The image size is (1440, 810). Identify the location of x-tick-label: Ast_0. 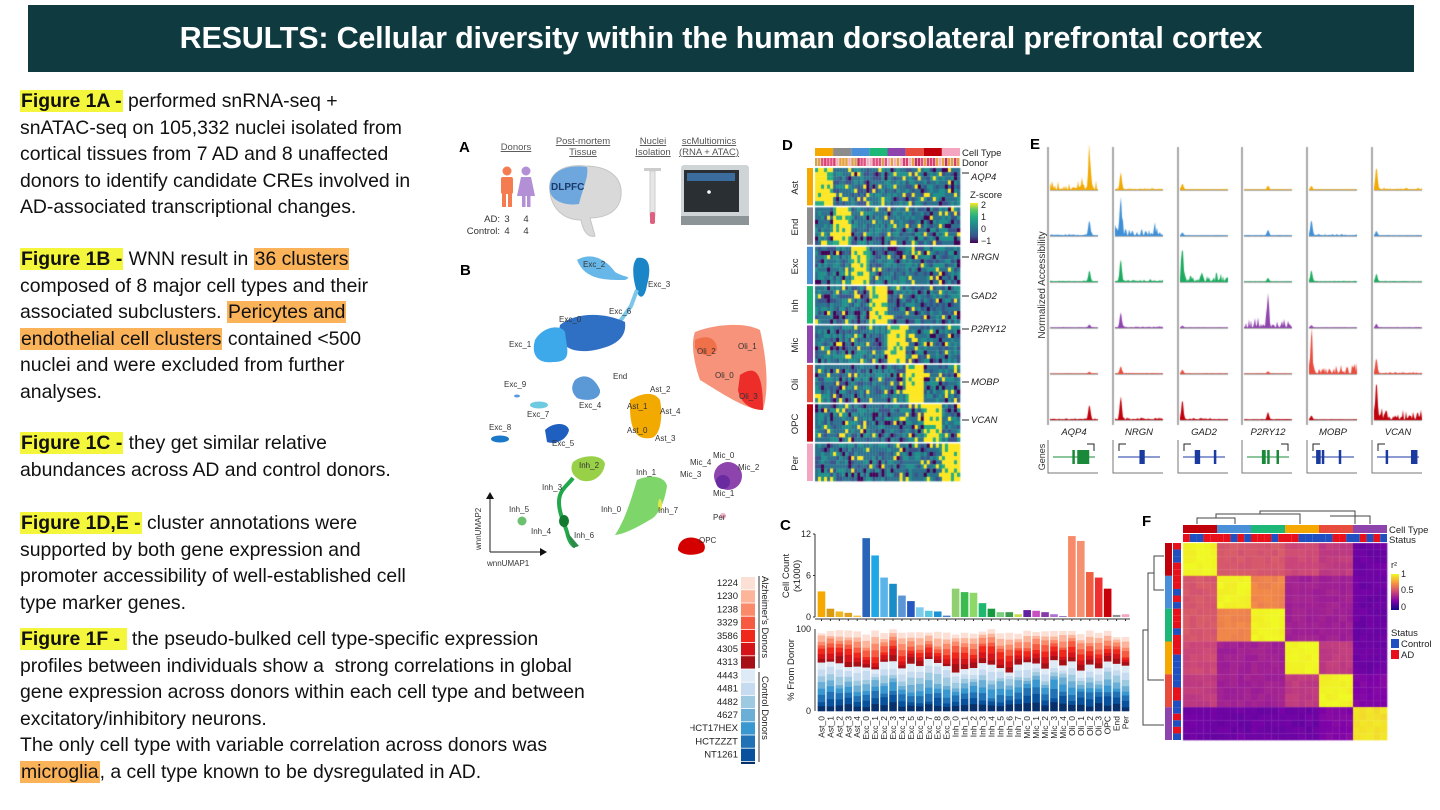
(821, 727).